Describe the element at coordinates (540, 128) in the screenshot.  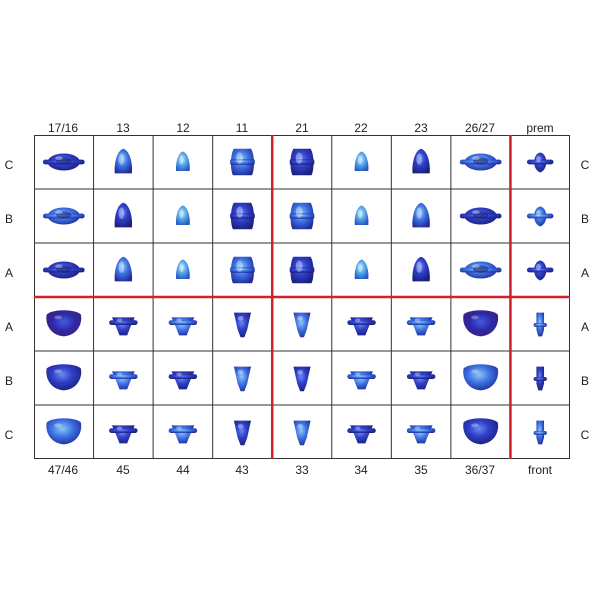
I see `column-label-top: prem` at that location.